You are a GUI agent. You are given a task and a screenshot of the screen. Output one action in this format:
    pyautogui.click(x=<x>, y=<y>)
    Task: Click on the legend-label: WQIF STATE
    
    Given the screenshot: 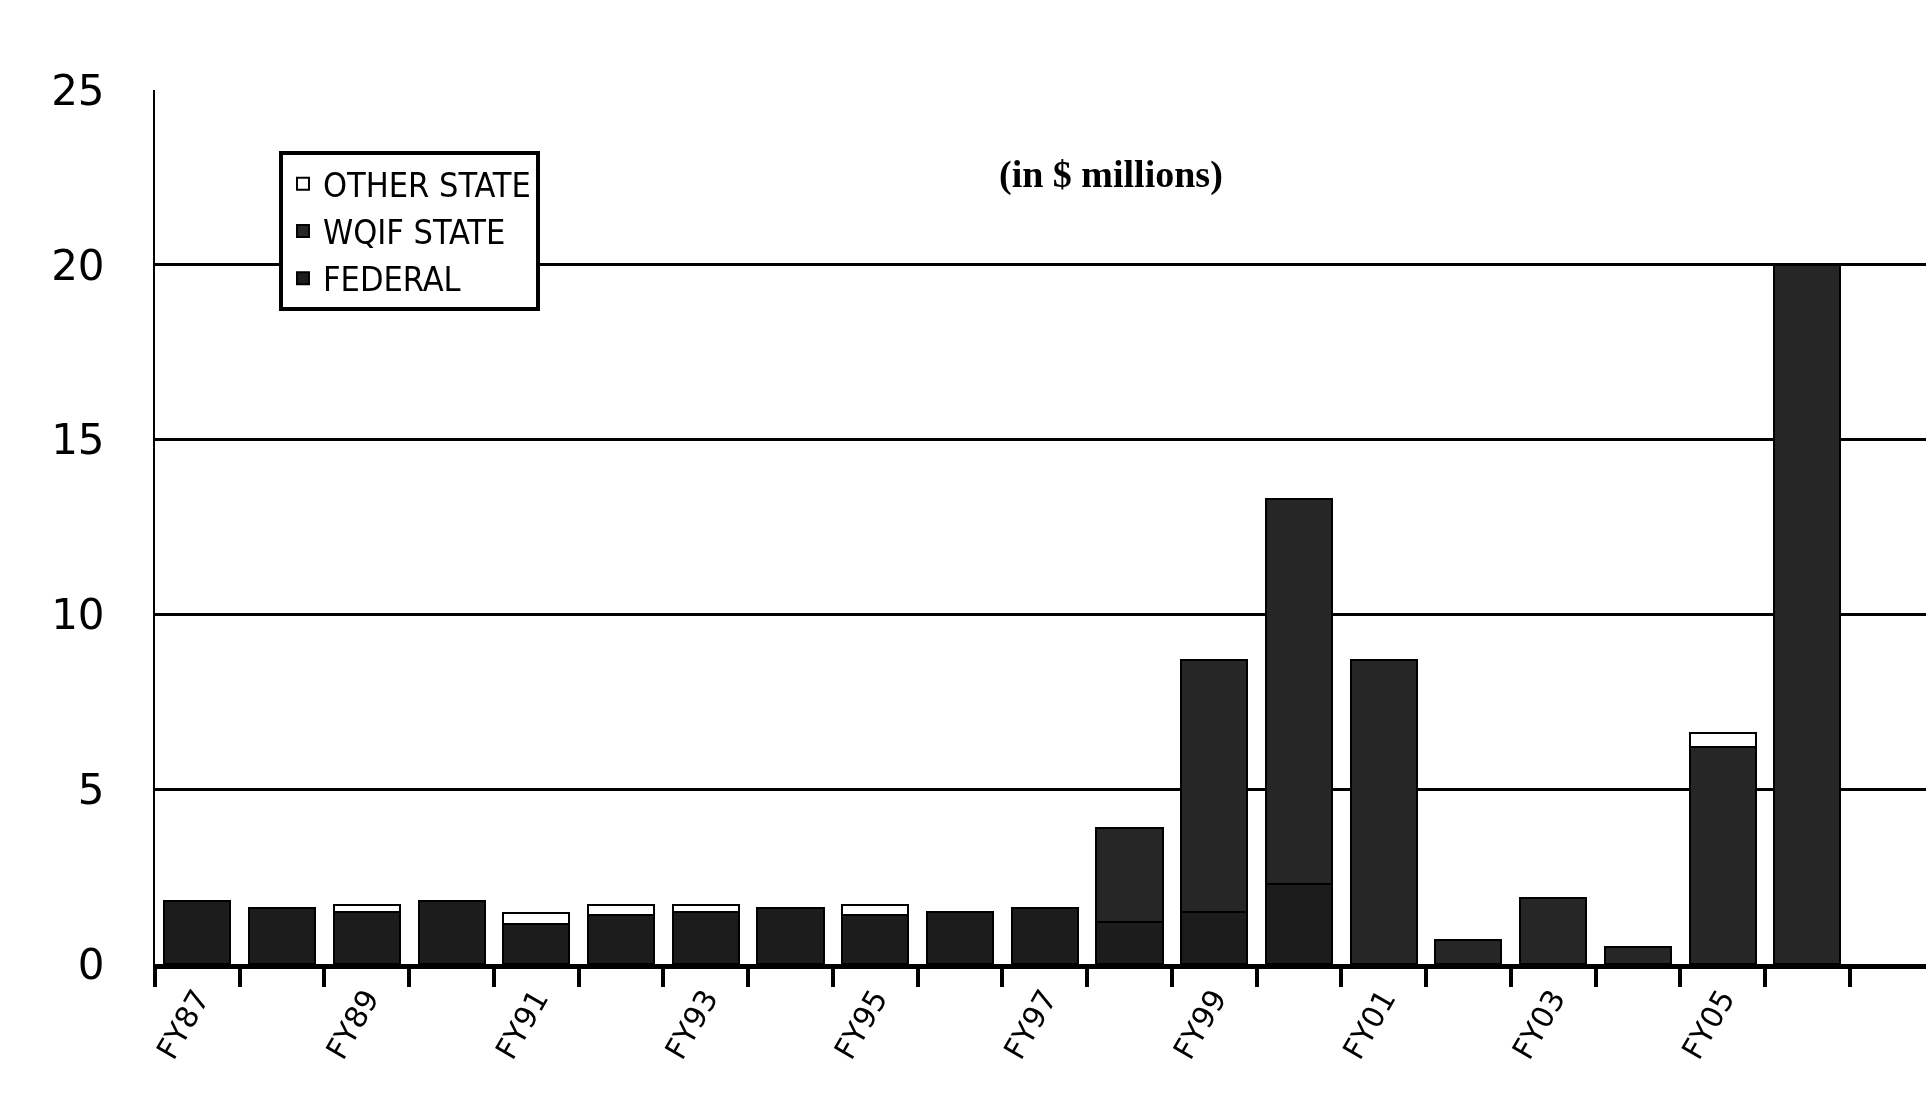 What is the action you would take?
    pyautogui.click(x=414, y=232)
    